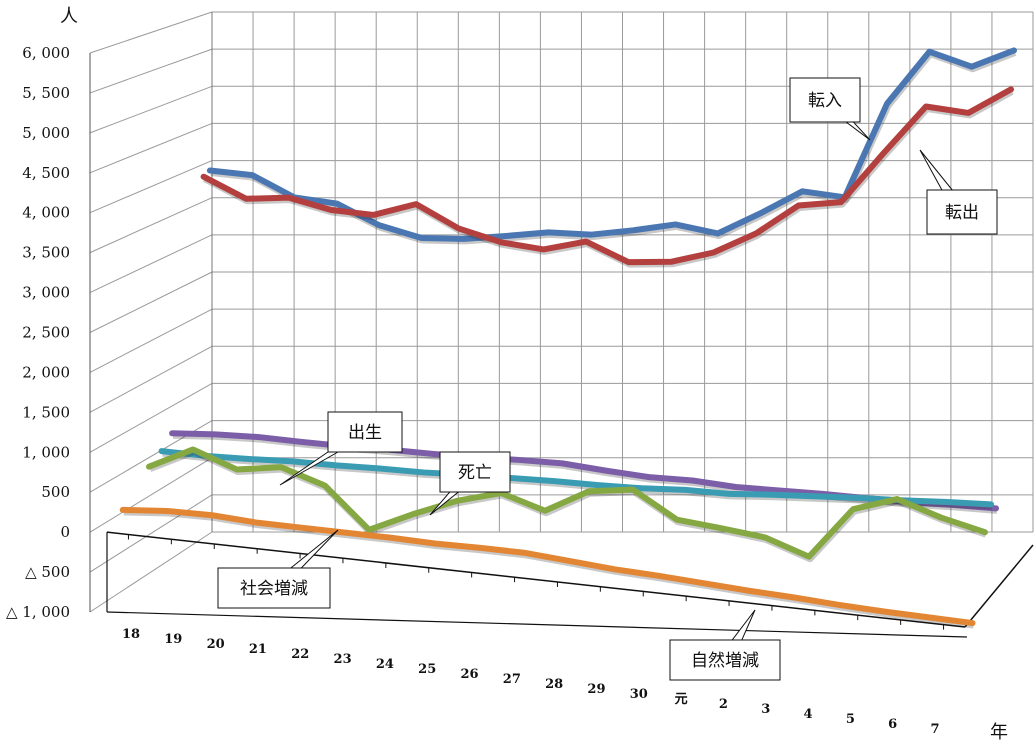 Image resolution: width=1035 pixels, height=740 pixels. What do you see at coordinates (531, 682) in the screenshot?
I see `x-axis-ticks: 18 19 20 21 22 23 24 25 26 27 28 29 30 元 2 3 4 5 6 7` at bounding box center [531, 682].